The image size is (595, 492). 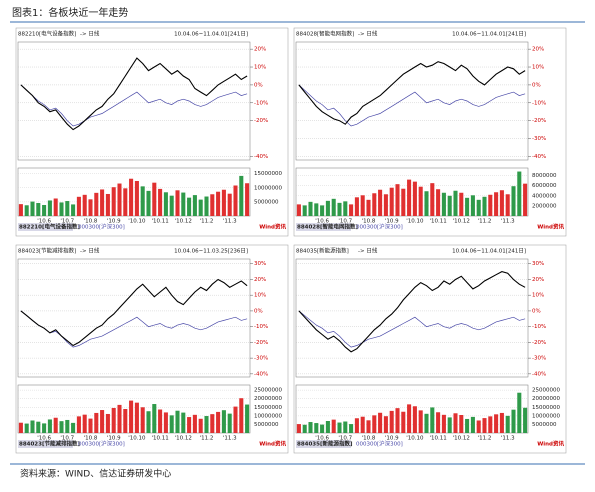 What do you see at coordinates (539, 327) in the screenshot?
I see `y-tick-label: -10%` at bounding box center [539, 327].